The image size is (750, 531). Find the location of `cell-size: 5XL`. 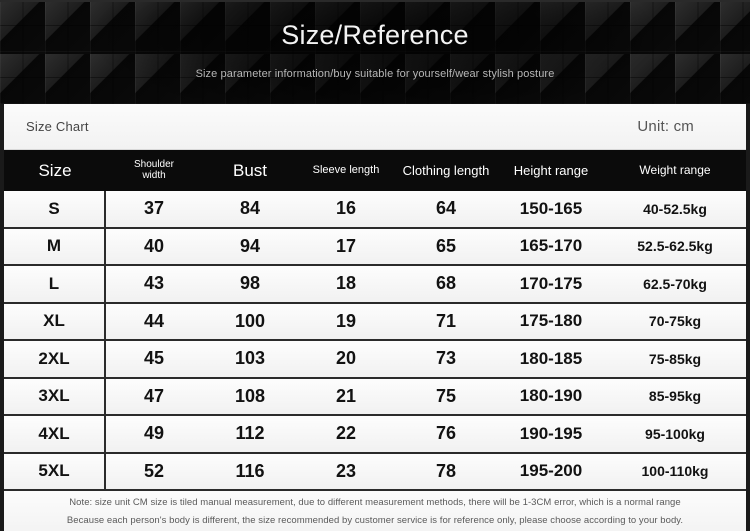

cell-size: 5XL is located at coordinates (55, 471).